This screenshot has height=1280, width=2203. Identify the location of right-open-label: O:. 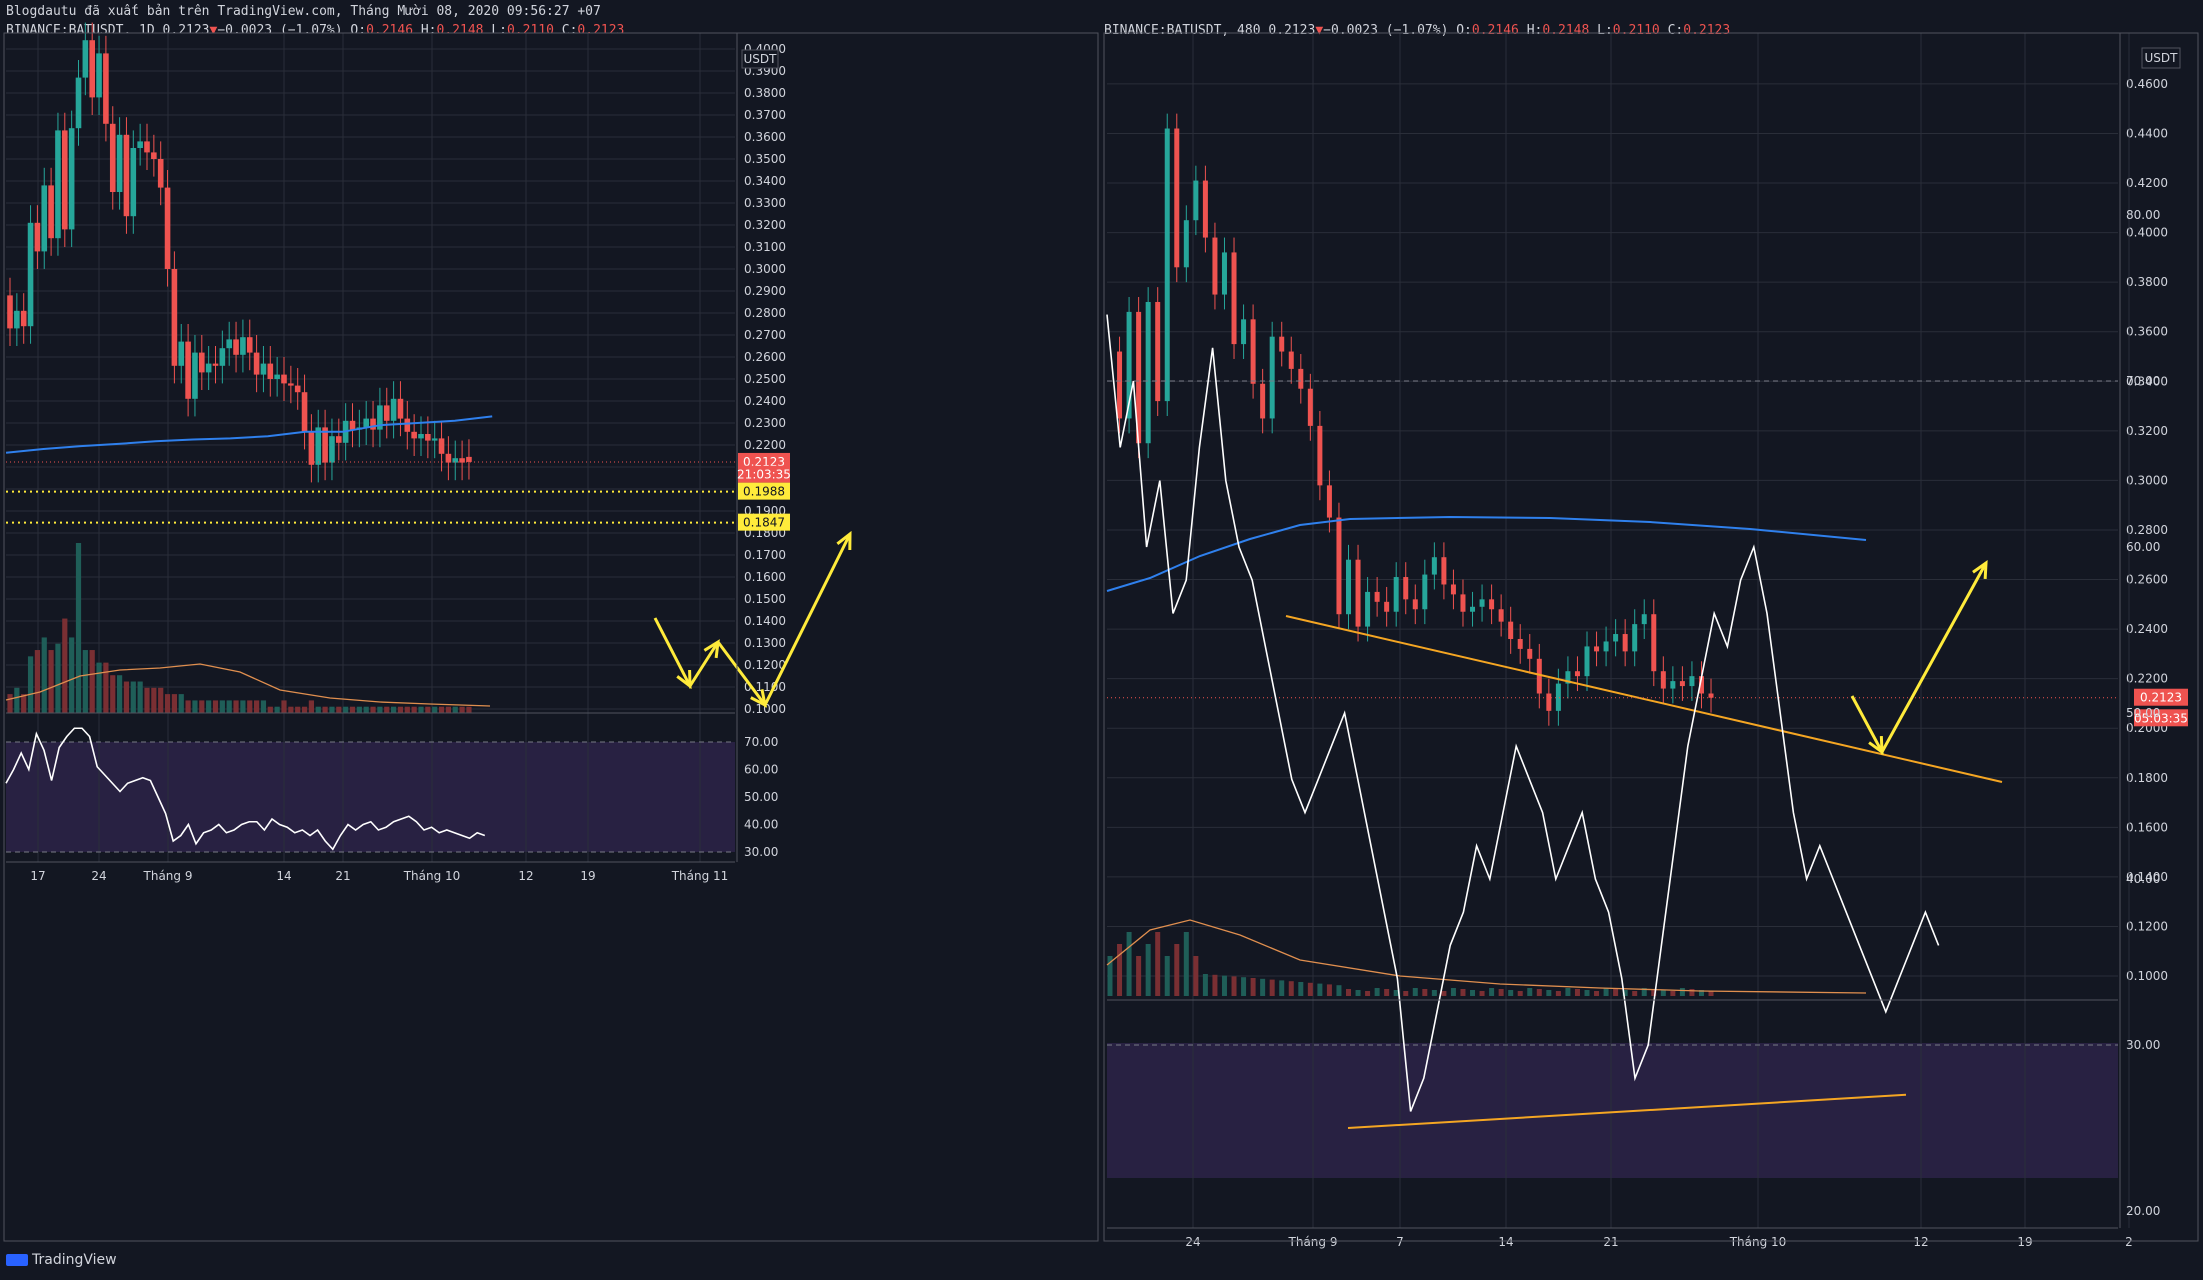
(1464, 30).